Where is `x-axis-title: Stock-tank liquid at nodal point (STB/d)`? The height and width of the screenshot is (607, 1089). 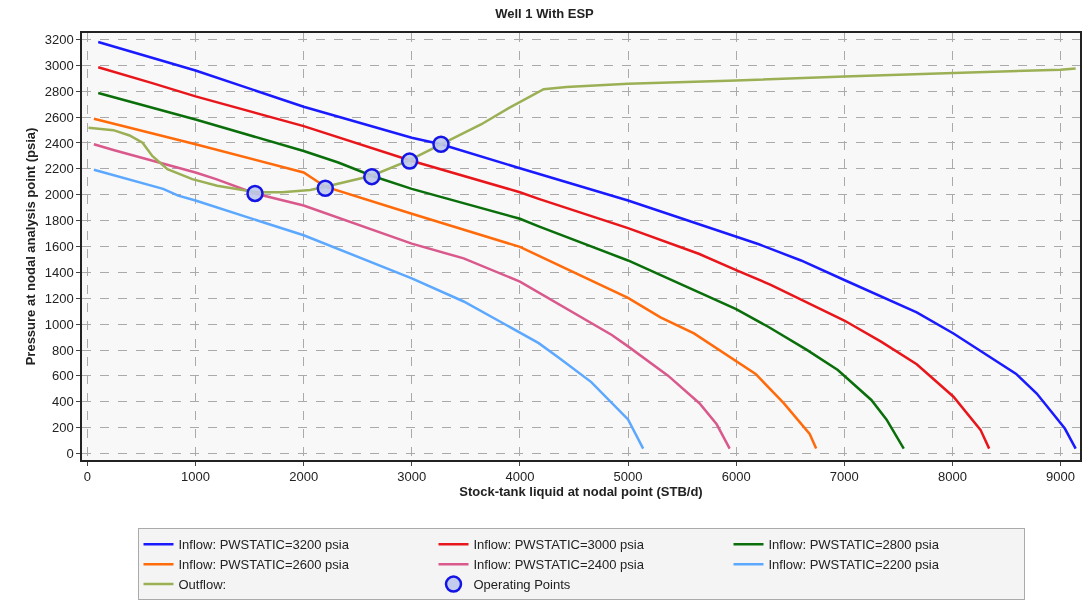 x-axis-title: Stock-tank liquid at nodal point (STB/d) is located at coordinates (581, 492).